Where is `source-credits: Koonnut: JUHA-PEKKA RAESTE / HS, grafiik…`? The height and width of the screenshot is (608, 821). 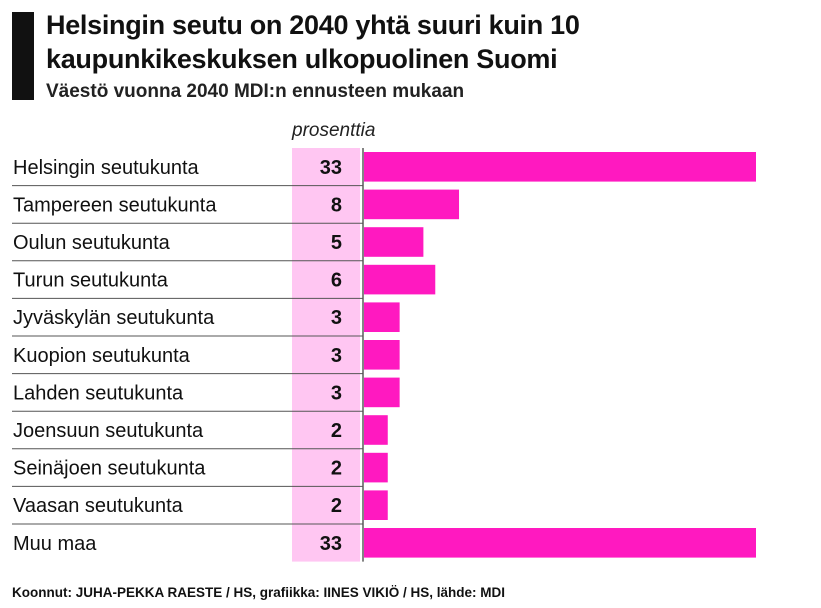
source-credits: Koonnut: JUHA-PEKKA RAESTE / HS, grafiik… is located at coordinates (259, 592).